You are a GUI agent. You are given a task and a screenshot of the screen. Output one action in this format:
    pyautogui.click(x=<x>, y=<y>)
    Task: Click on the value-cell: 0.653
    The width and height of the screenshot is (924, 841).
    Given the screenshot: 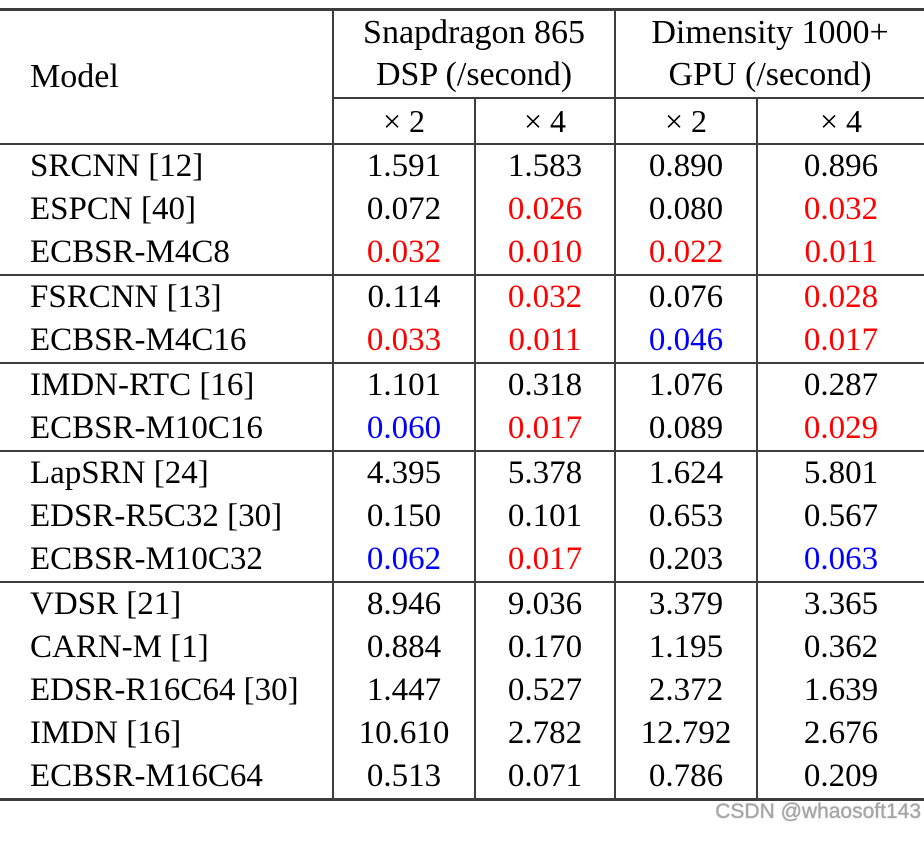 What is the action you would take?
    pyautogui.click(x=687, y=516)
    